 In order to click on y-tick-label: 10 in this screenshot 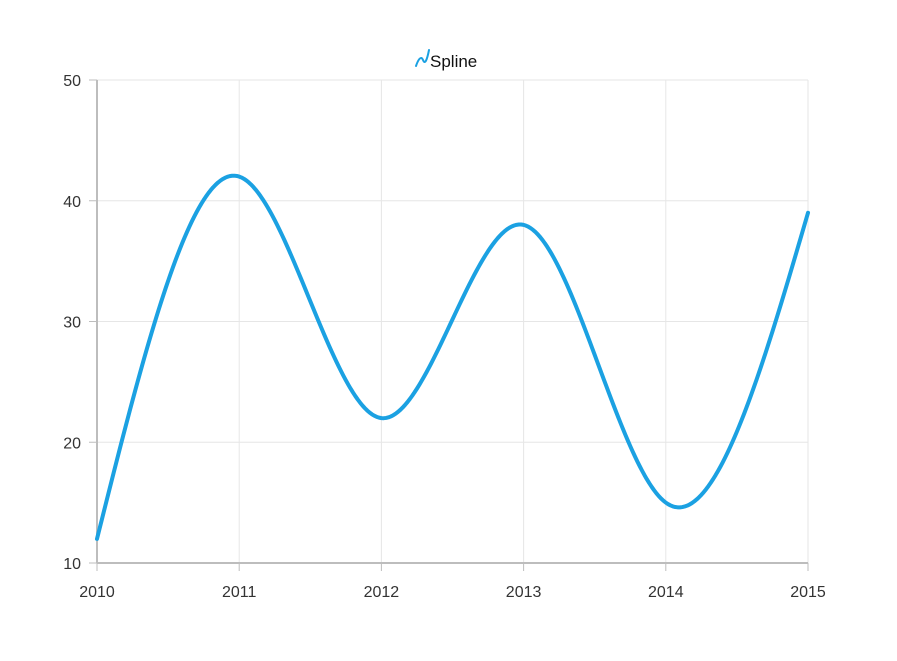, I will do `click(72, 564)`.